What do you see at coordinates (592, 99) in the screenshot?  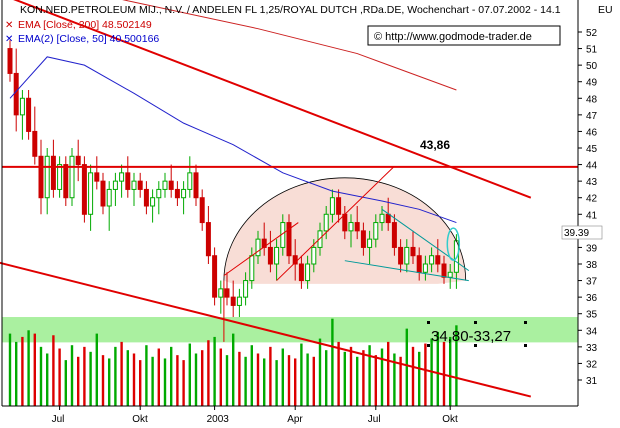 I see `y-tick-label: 48` at bounding box center [592, 99].